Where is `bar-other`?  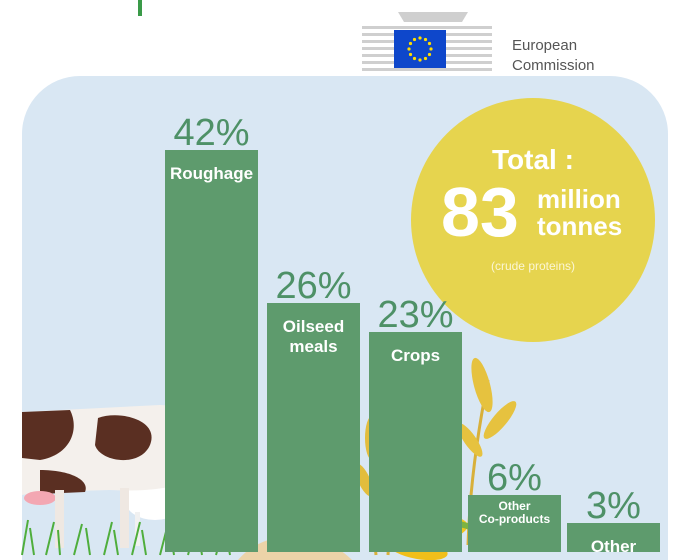
bar-other is located at coordinates (613, 537).